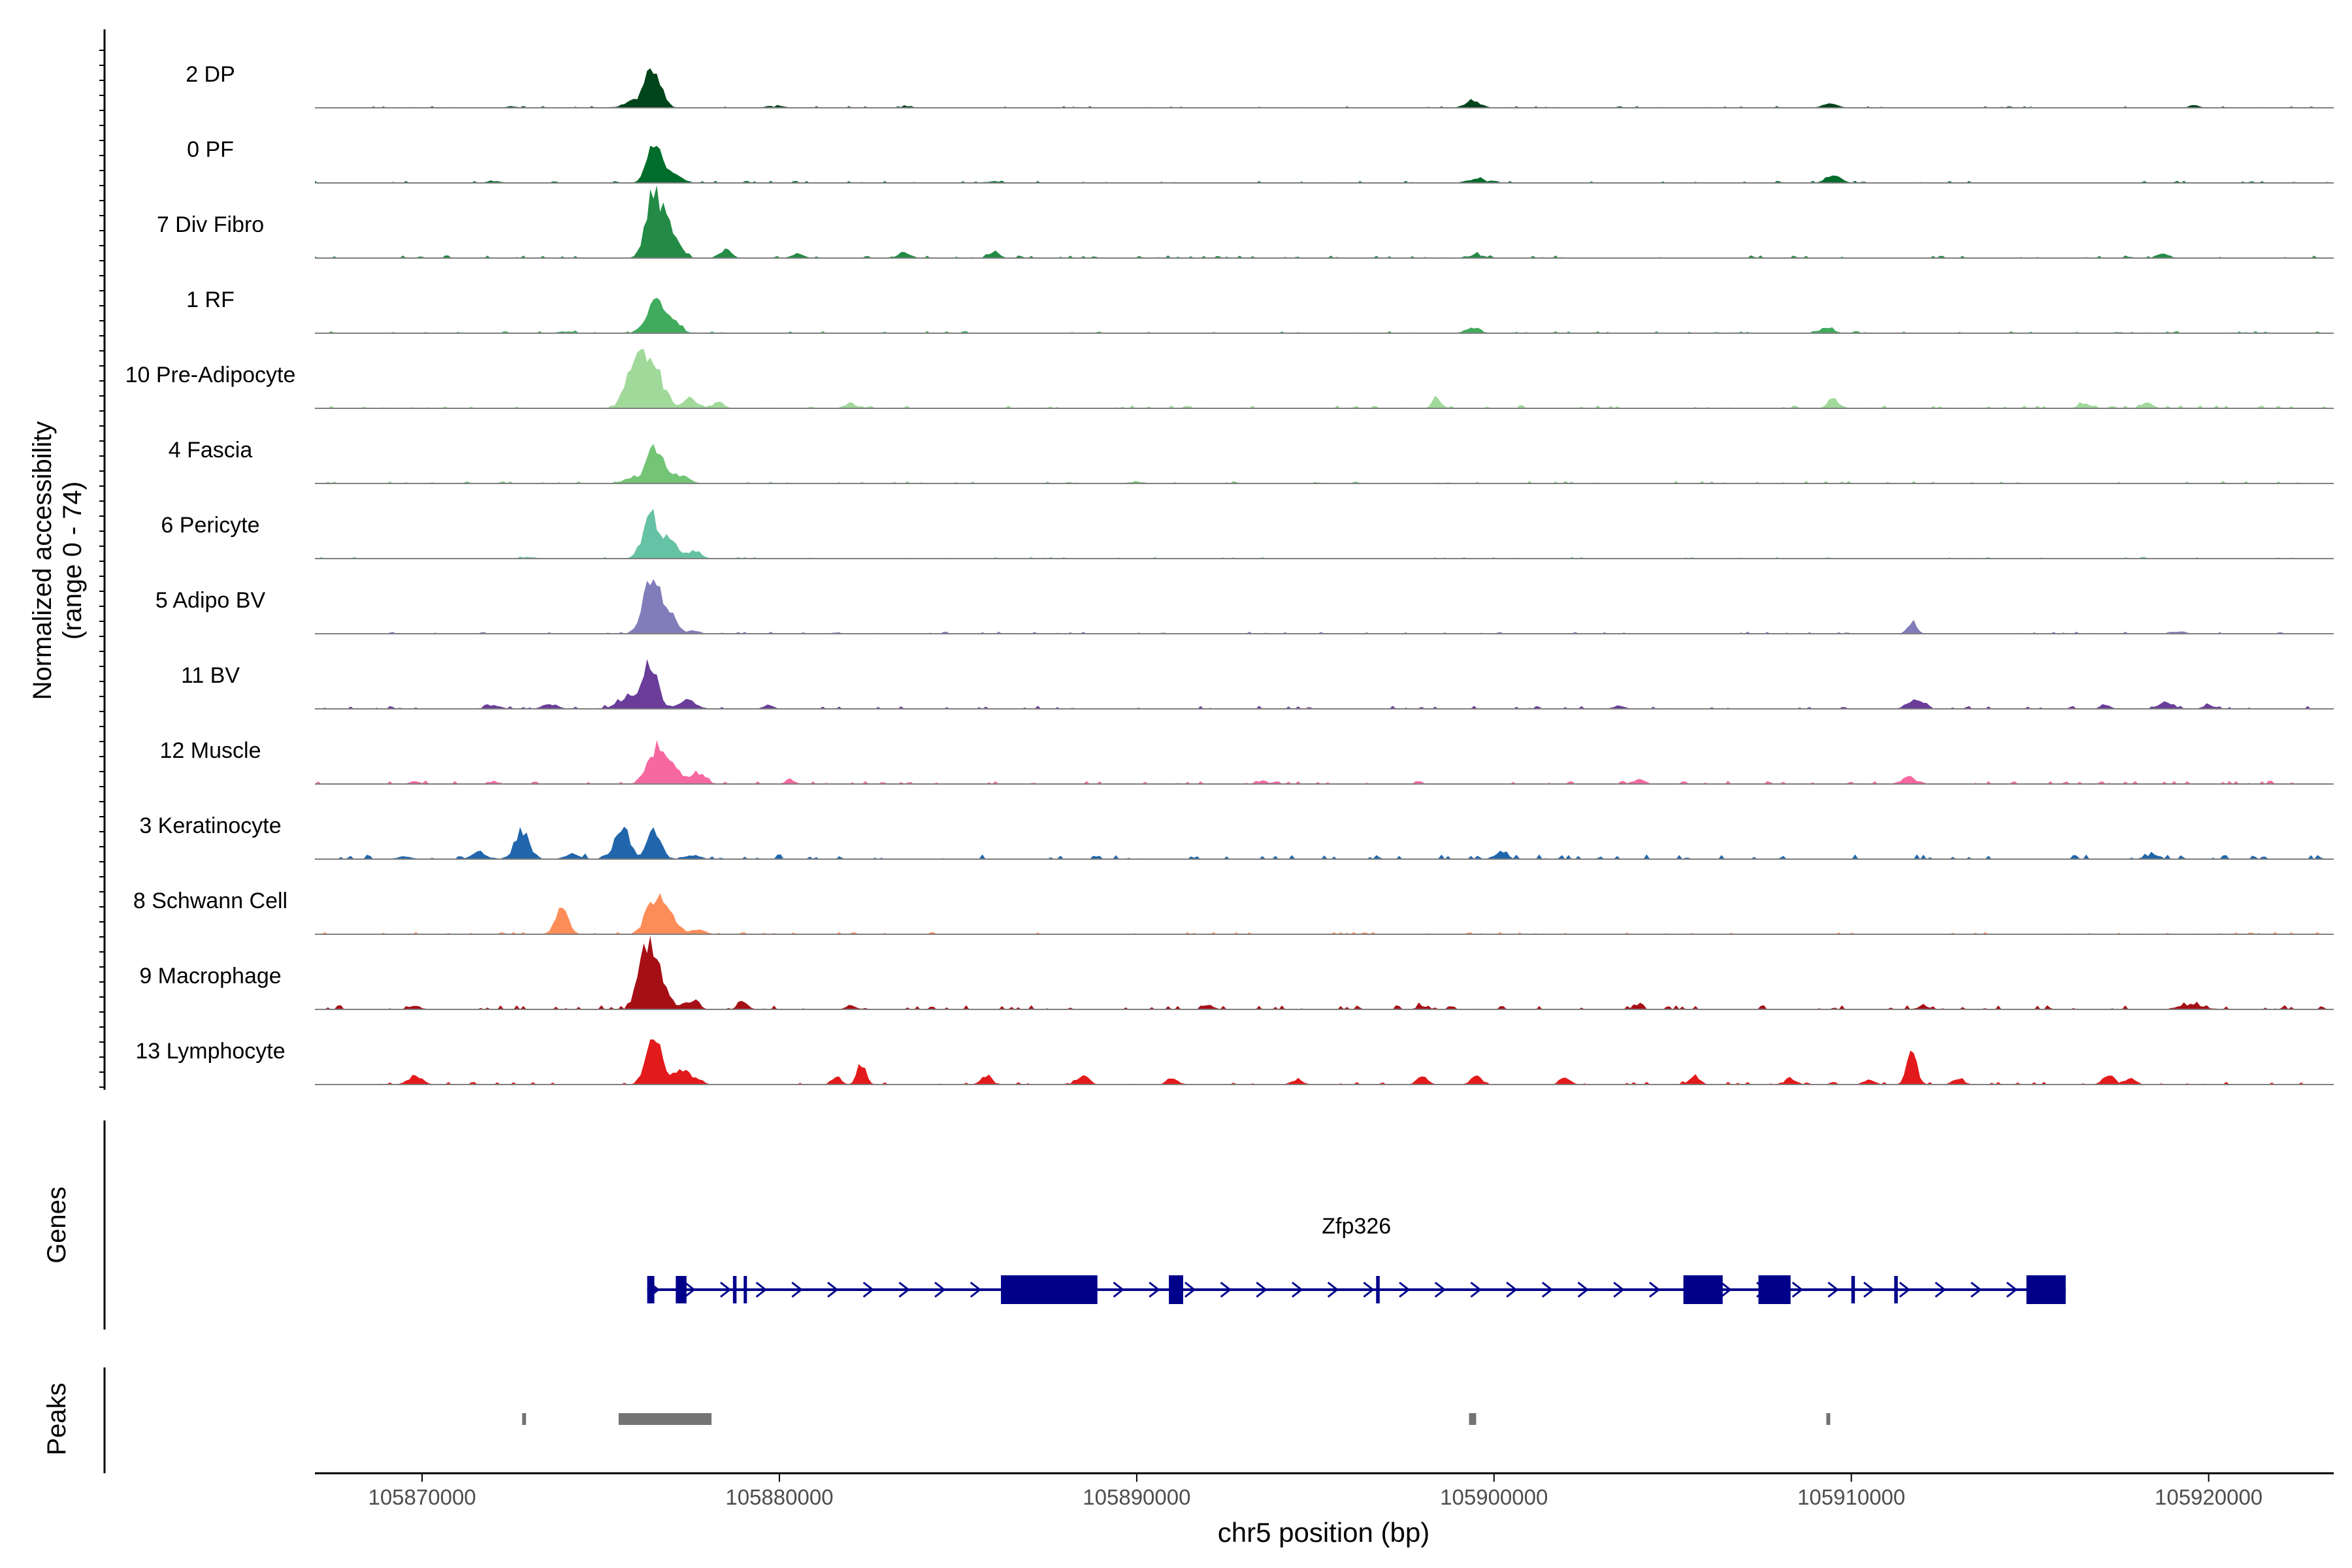  Describe the element at coordinates (1324, 164) in the screenshot. I see `coverage-area-0-pf` at that location.